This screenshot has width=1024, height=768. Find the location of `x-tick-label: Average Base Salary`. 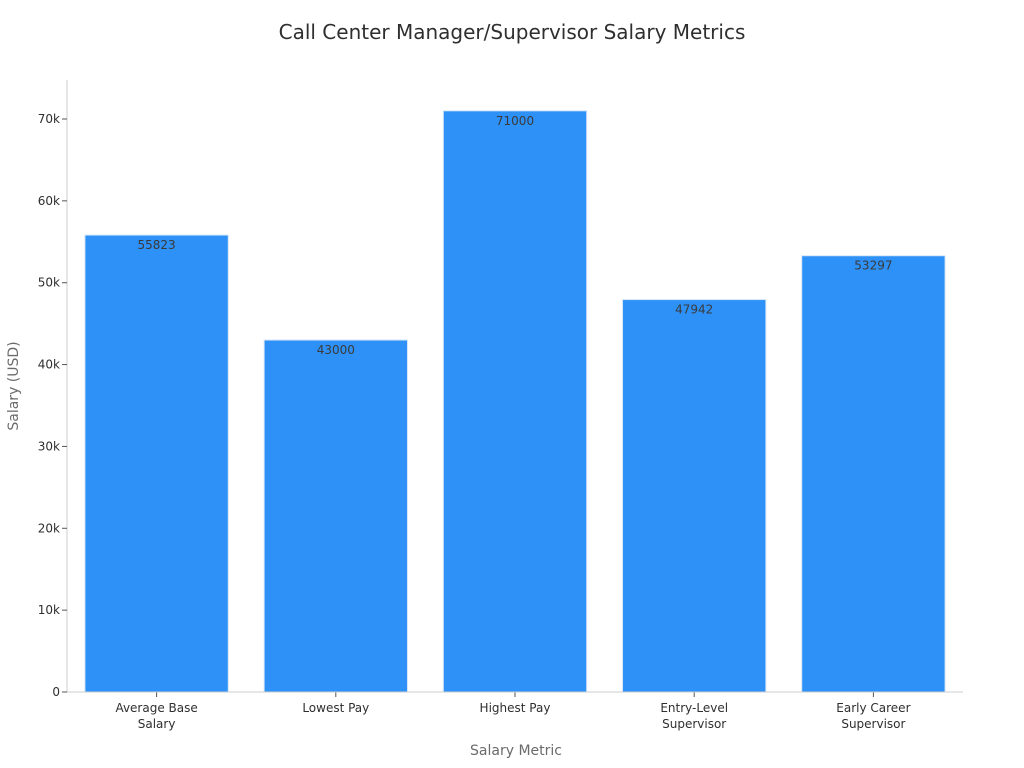

x-tick-label: Average Base Salary is located at coordinates (156, 716).